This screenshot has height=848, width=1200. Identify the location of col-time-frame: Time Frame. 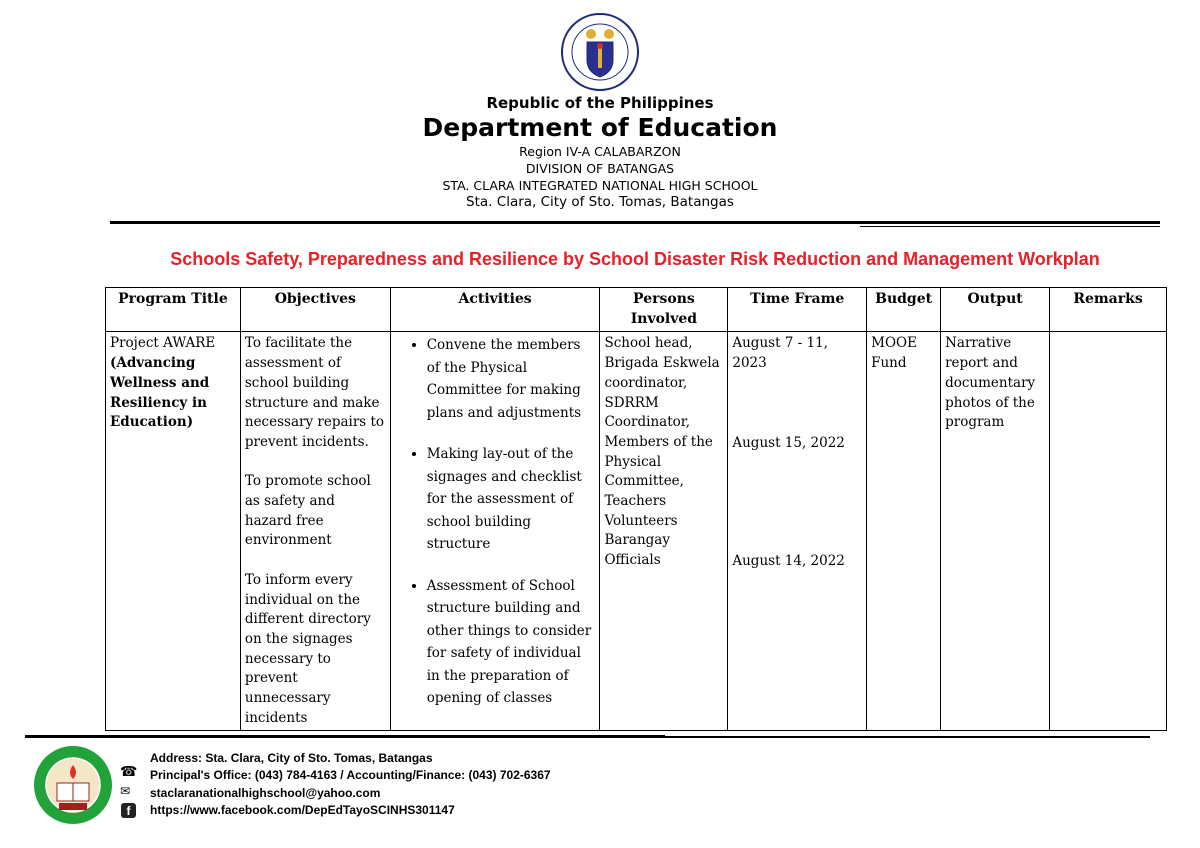
(797, 309).